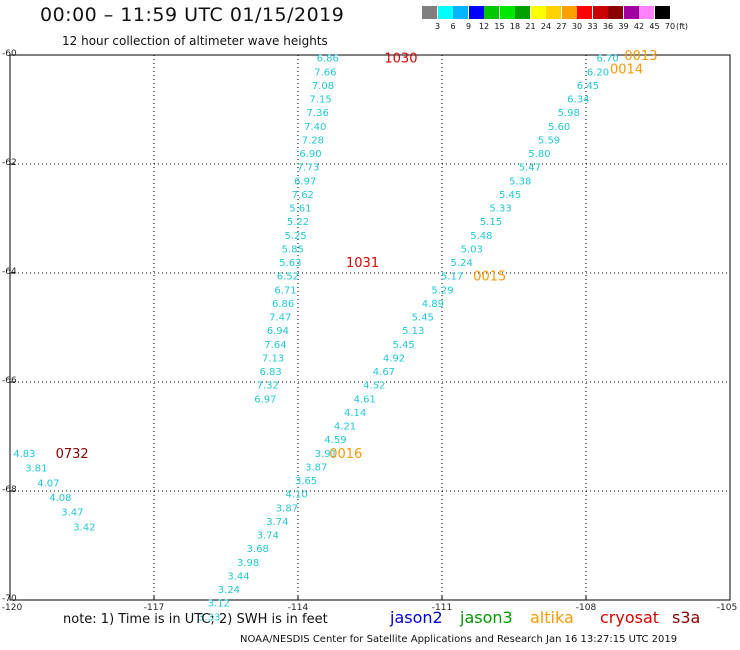 This screenshot has height=650, width=740. What do you see at coordinates (433, 304) in the screenshot?
I see `wave-height-point: 4.89` at bounding box center [433, 304].